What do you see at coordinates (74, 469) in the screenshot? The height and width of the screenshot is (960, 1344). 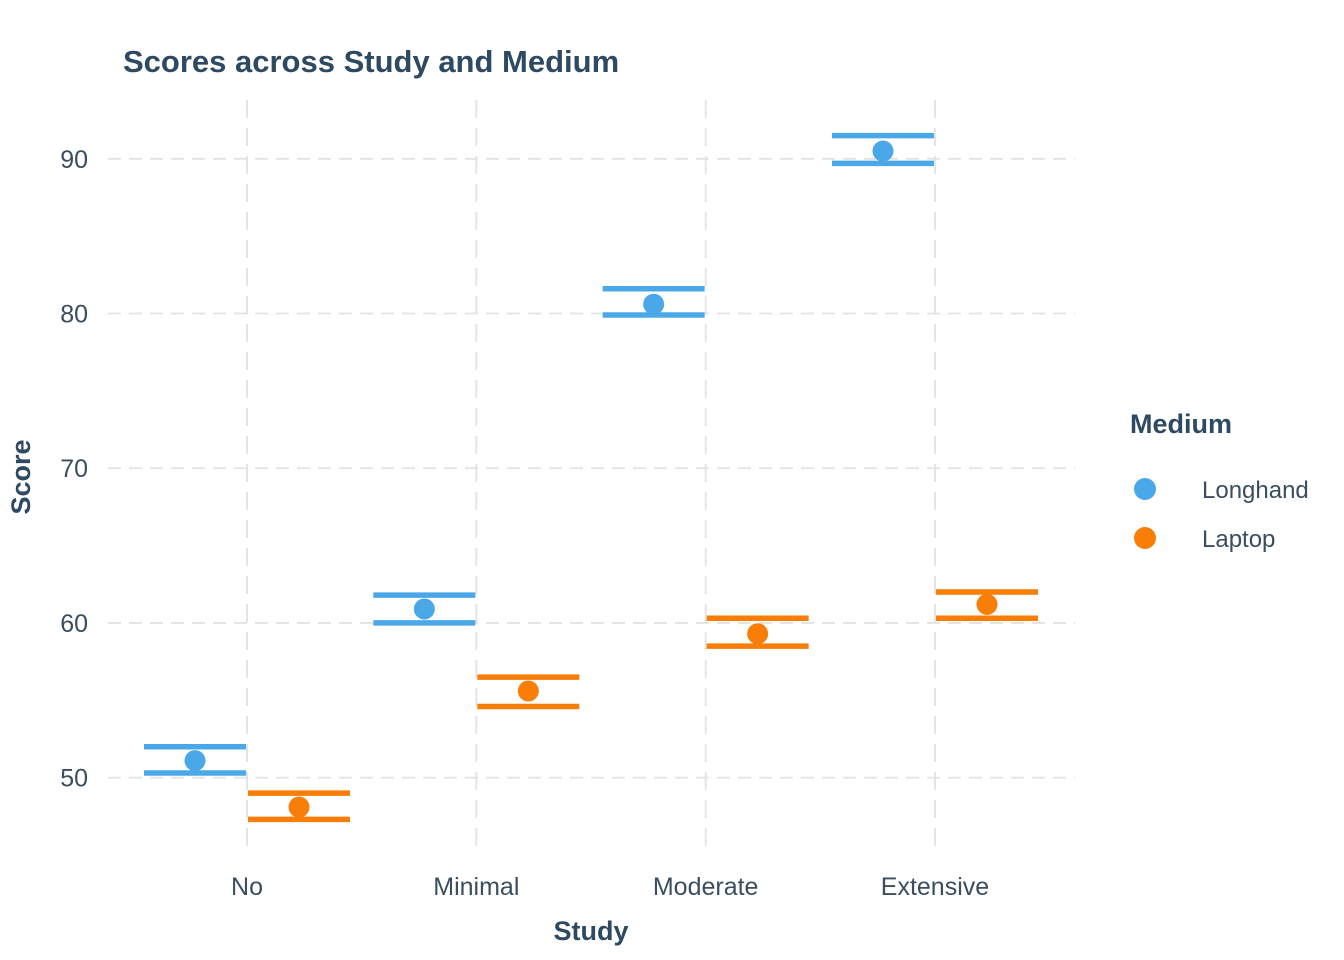 I see `y-tick-label: 70` at bounding box center [74, 469].